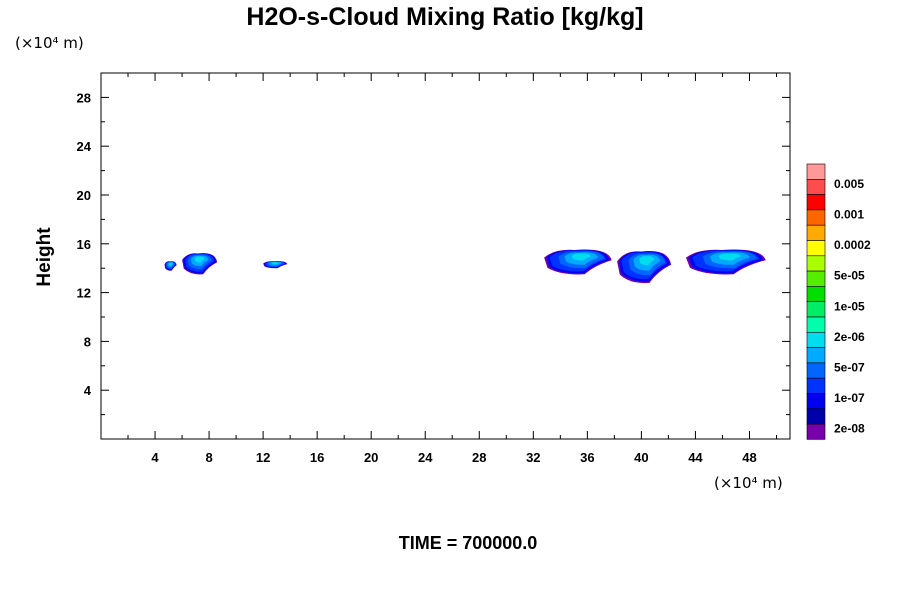 This screenshot has height=600, width=900. I want to click on colorbar-label: 5e-07, so click(849, 367).